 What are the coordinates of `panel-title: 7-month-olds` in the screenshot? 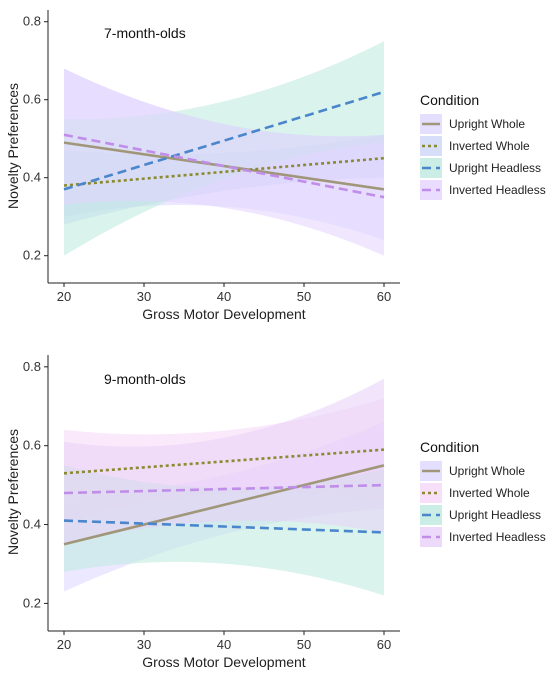 It's located at (145, 33).